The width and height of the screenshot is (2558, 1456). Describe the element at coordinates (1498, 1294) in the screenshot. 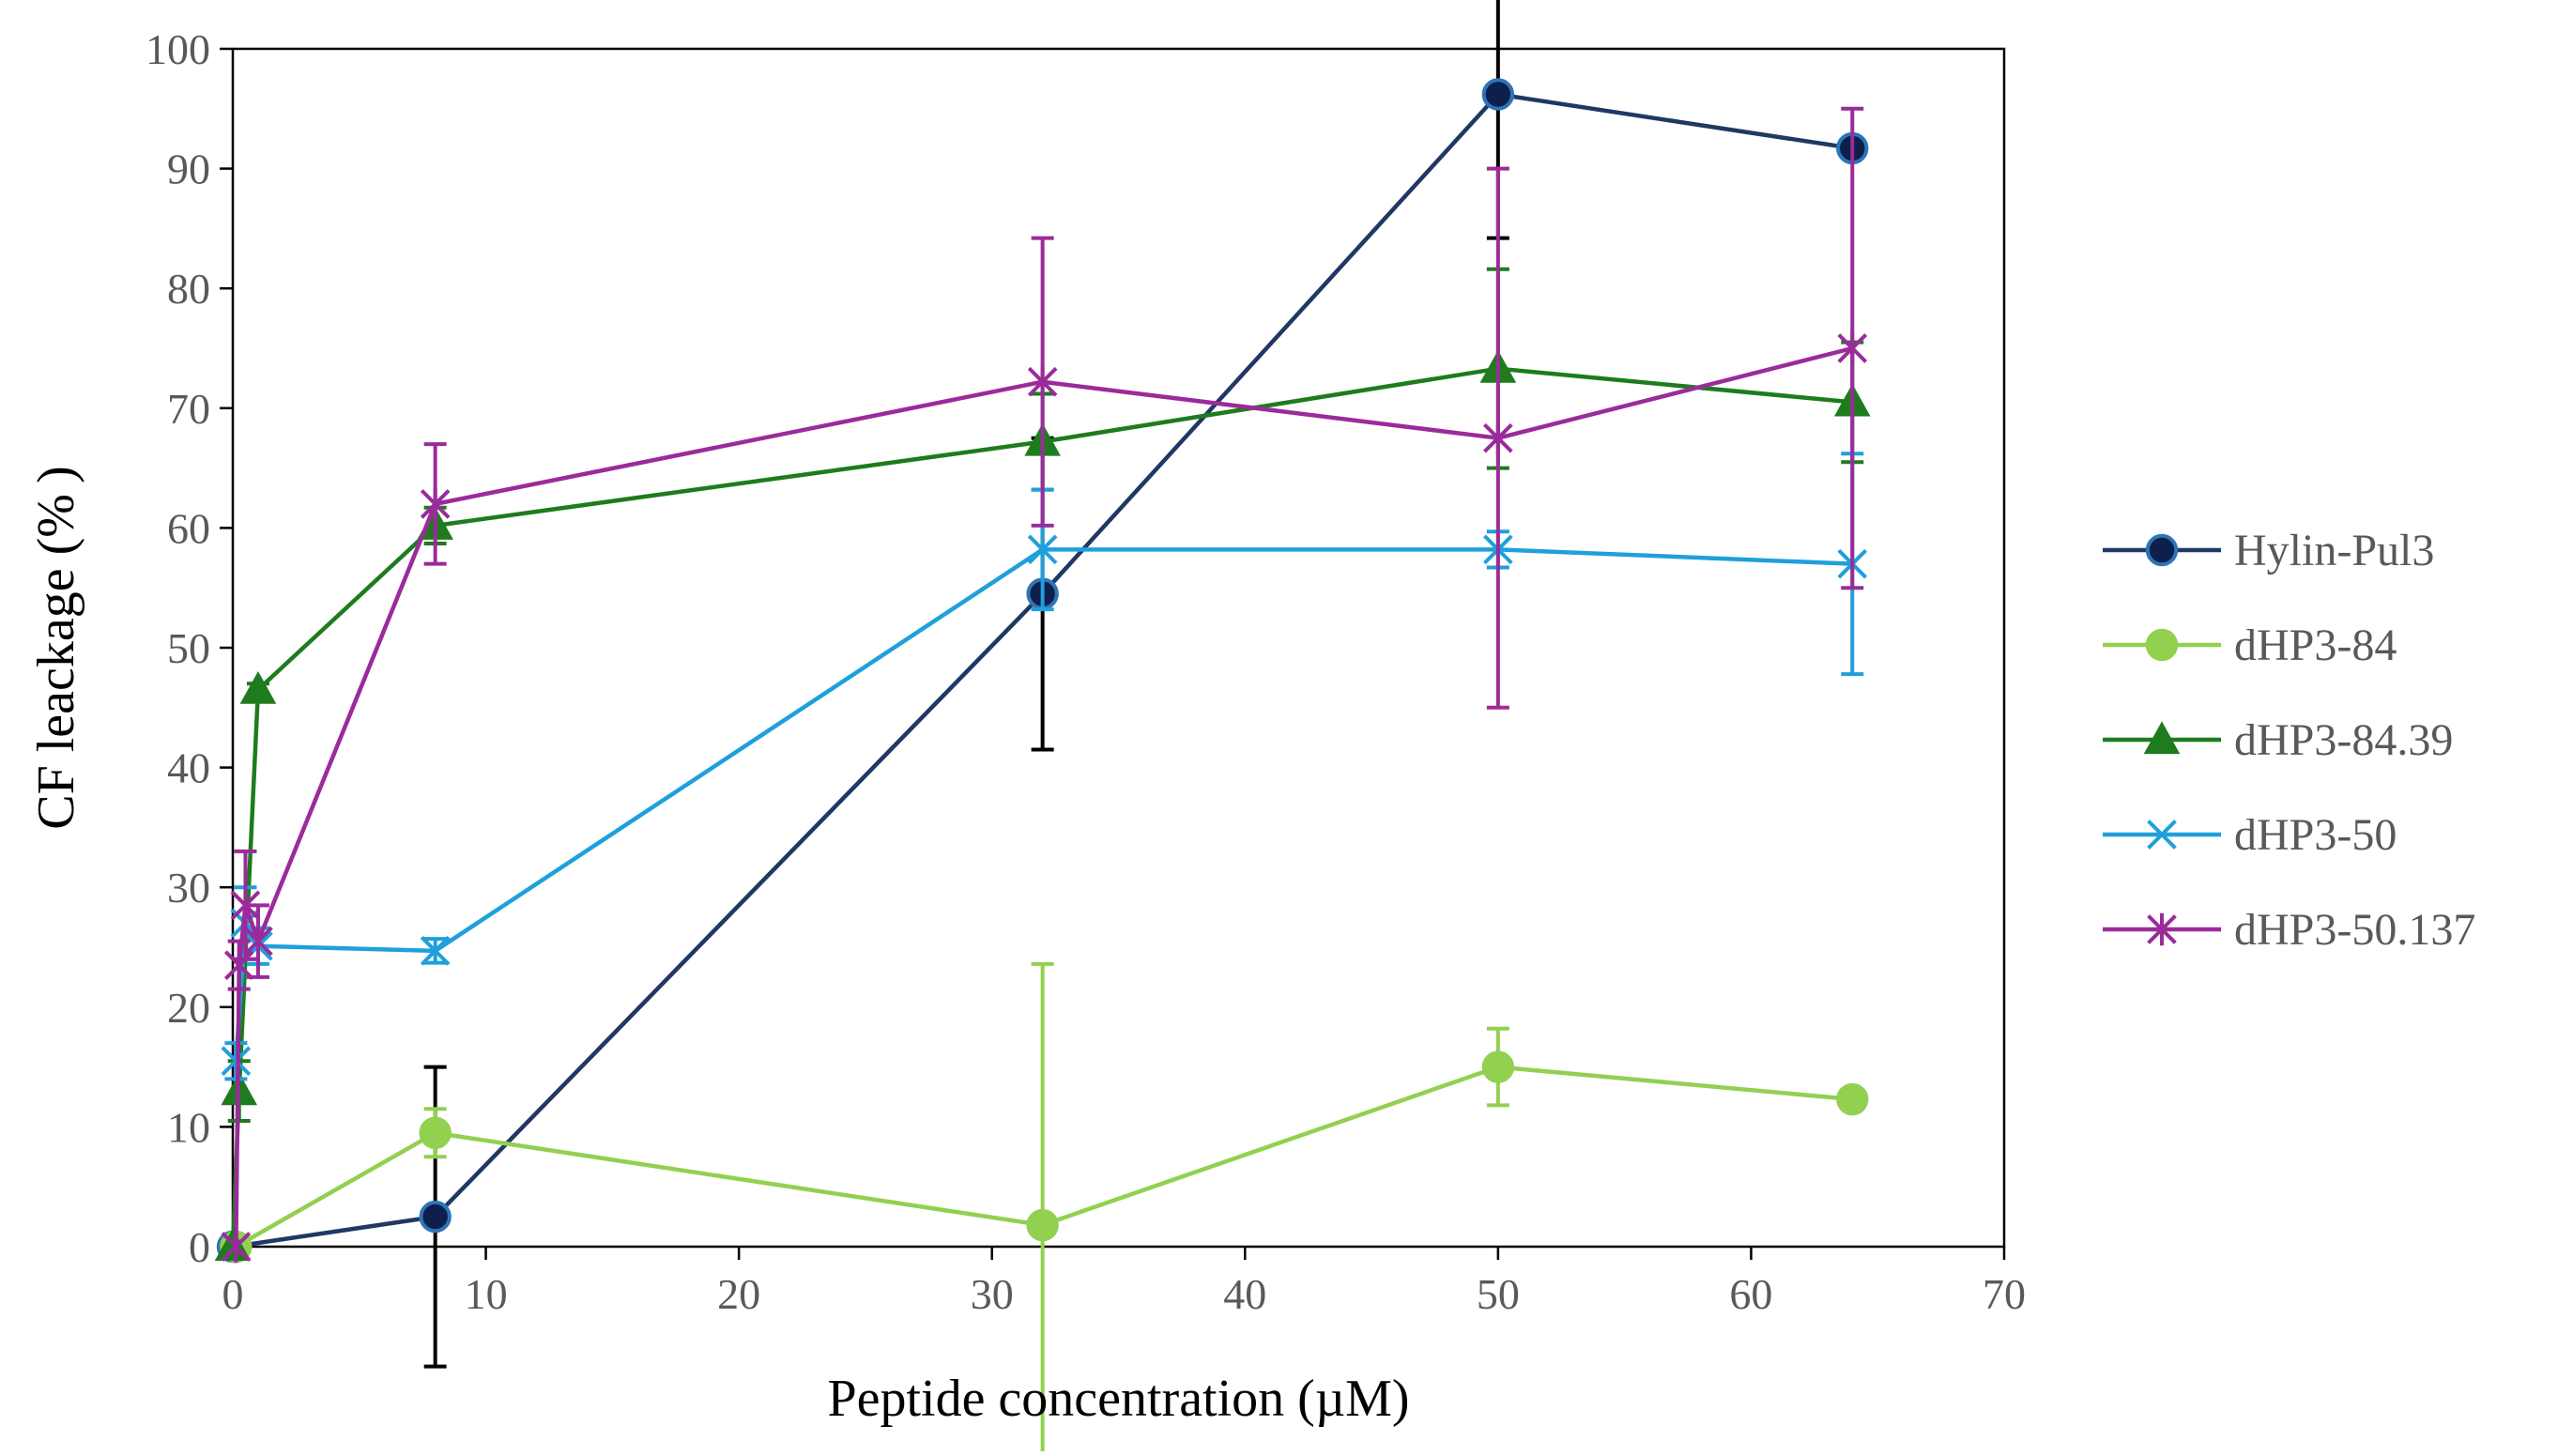

I see `x-tick-label: 50` at that location.